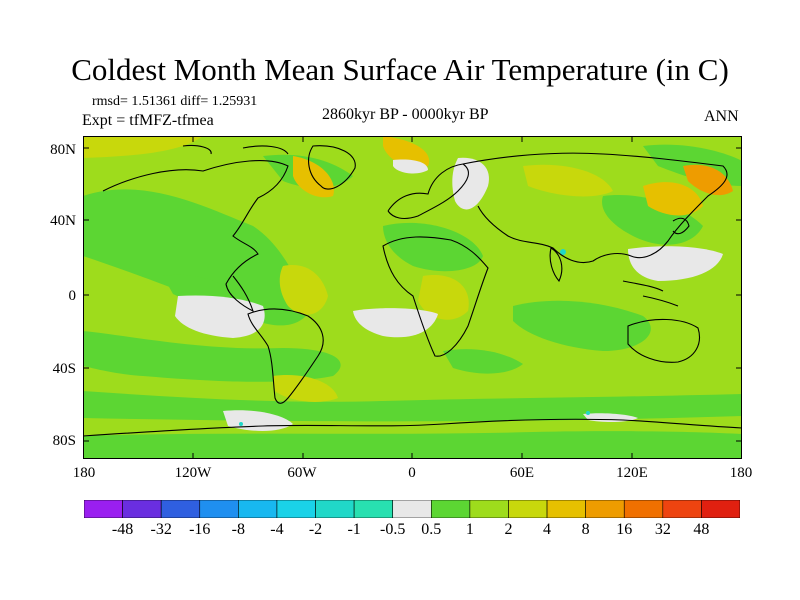  What do you see at coordinates (277, 529) in the screenshot?
I see `colorbar-tick-label: -4` at bounding box center [277, 529].